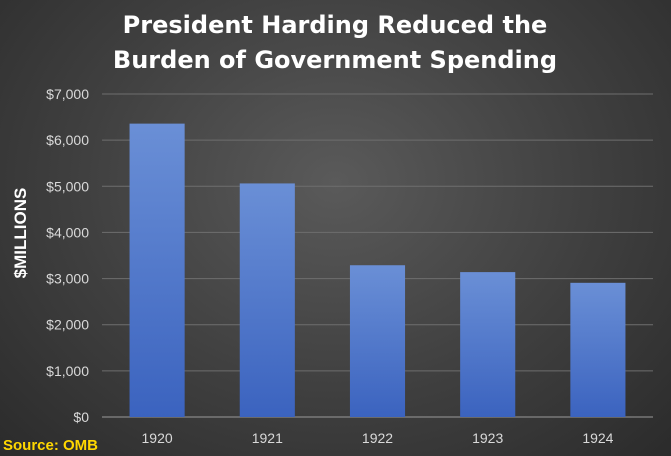 The height and width of the screenshot is (456, 671). What do you see at coordinates (335, 60) in the screenshot?
I see `chart-title-line-2: Burden of Government Spending` at bounding box center [335, 60].